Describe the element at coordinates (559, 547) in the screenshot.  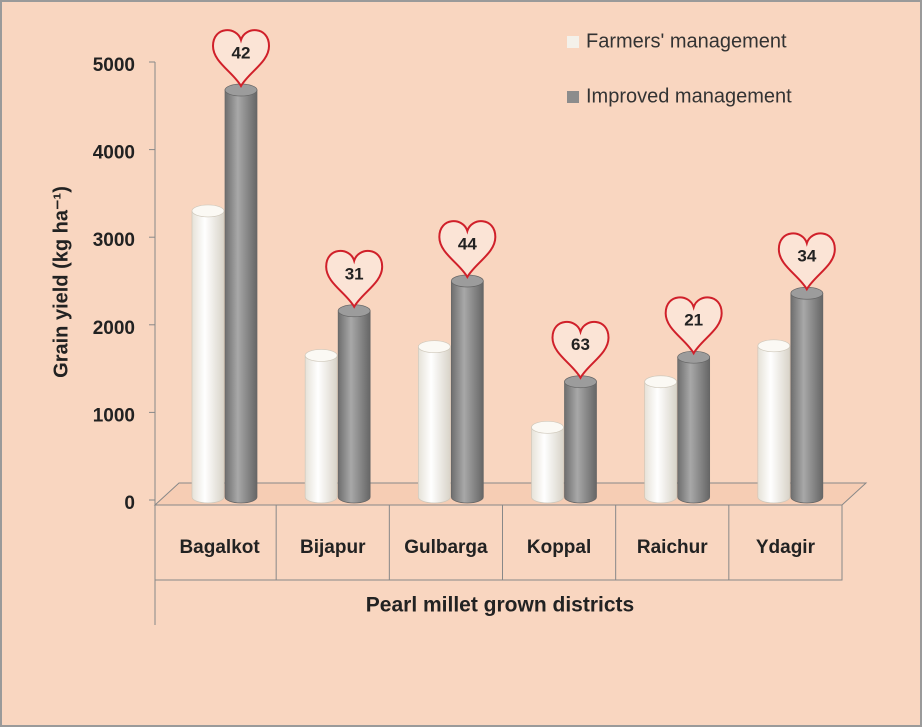
I see `x-tick-label: Koppal` at that location.